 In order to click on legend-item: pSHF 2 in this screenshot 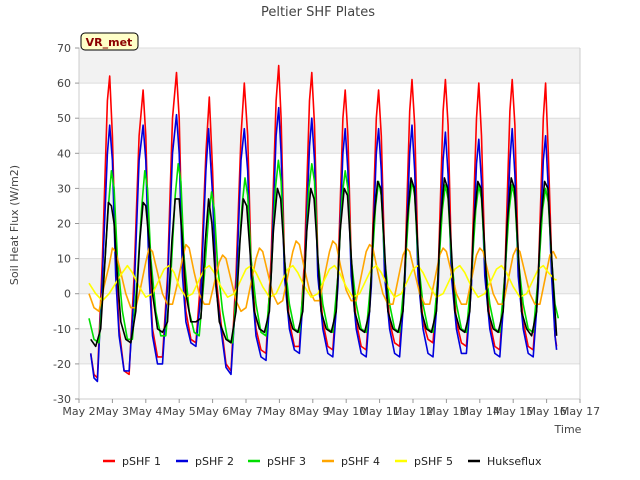, I will do `click(205, 461)`.